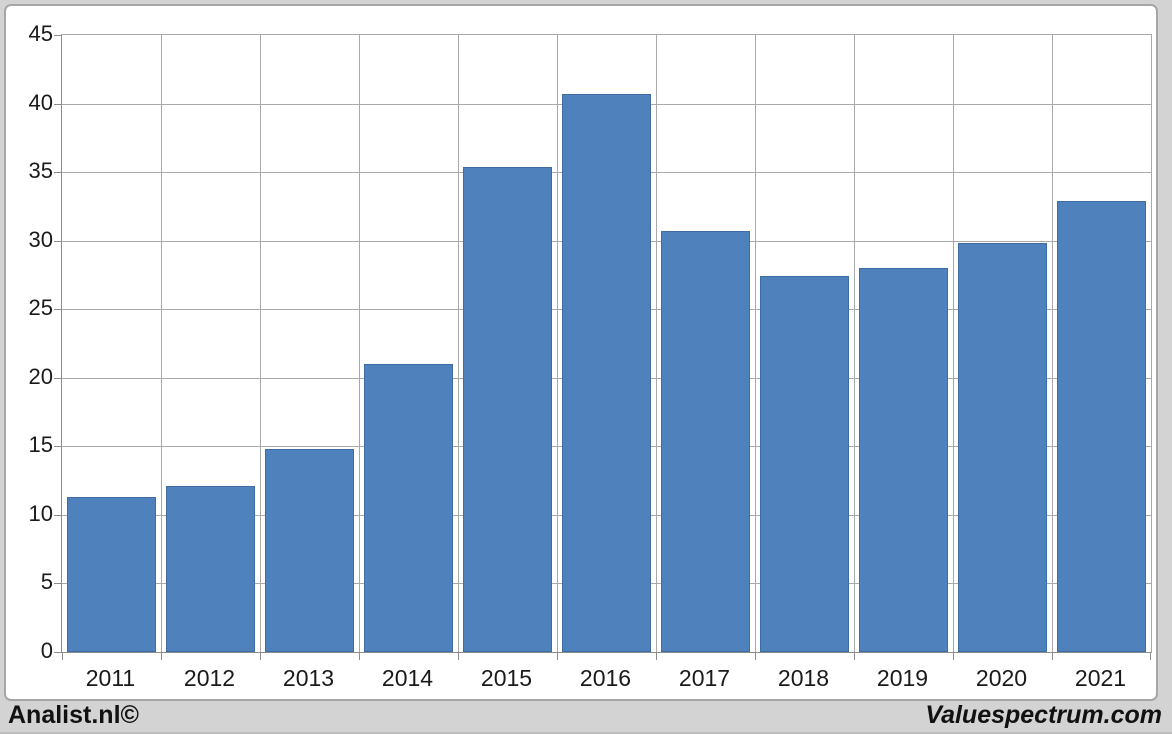  What do you see at coordinates (506, 678) in the screenshot?
I see `x-axis-label: 2015` at bounding box center [506, 678].